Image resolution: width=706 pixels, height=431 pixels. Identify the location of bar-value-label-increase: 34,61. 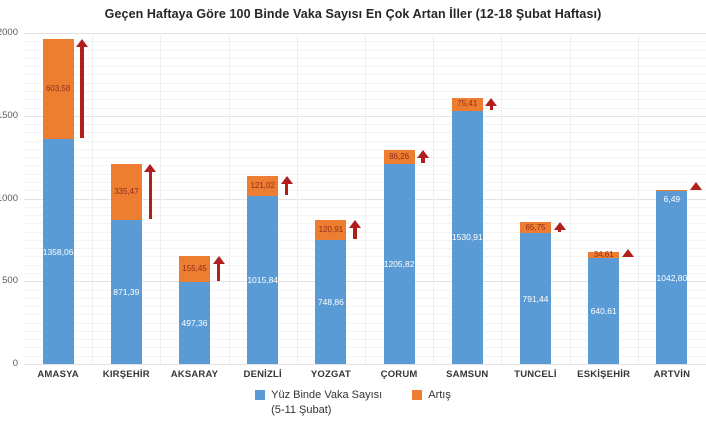
(603, 255).